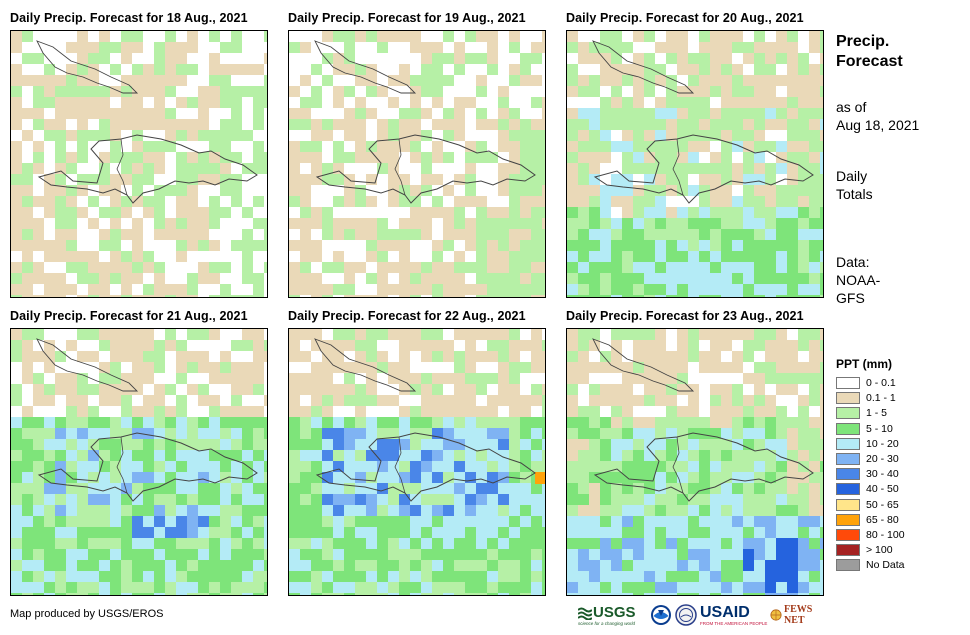  I want to click on fewsnet-logo: FEWS NET, so click(799, 615).